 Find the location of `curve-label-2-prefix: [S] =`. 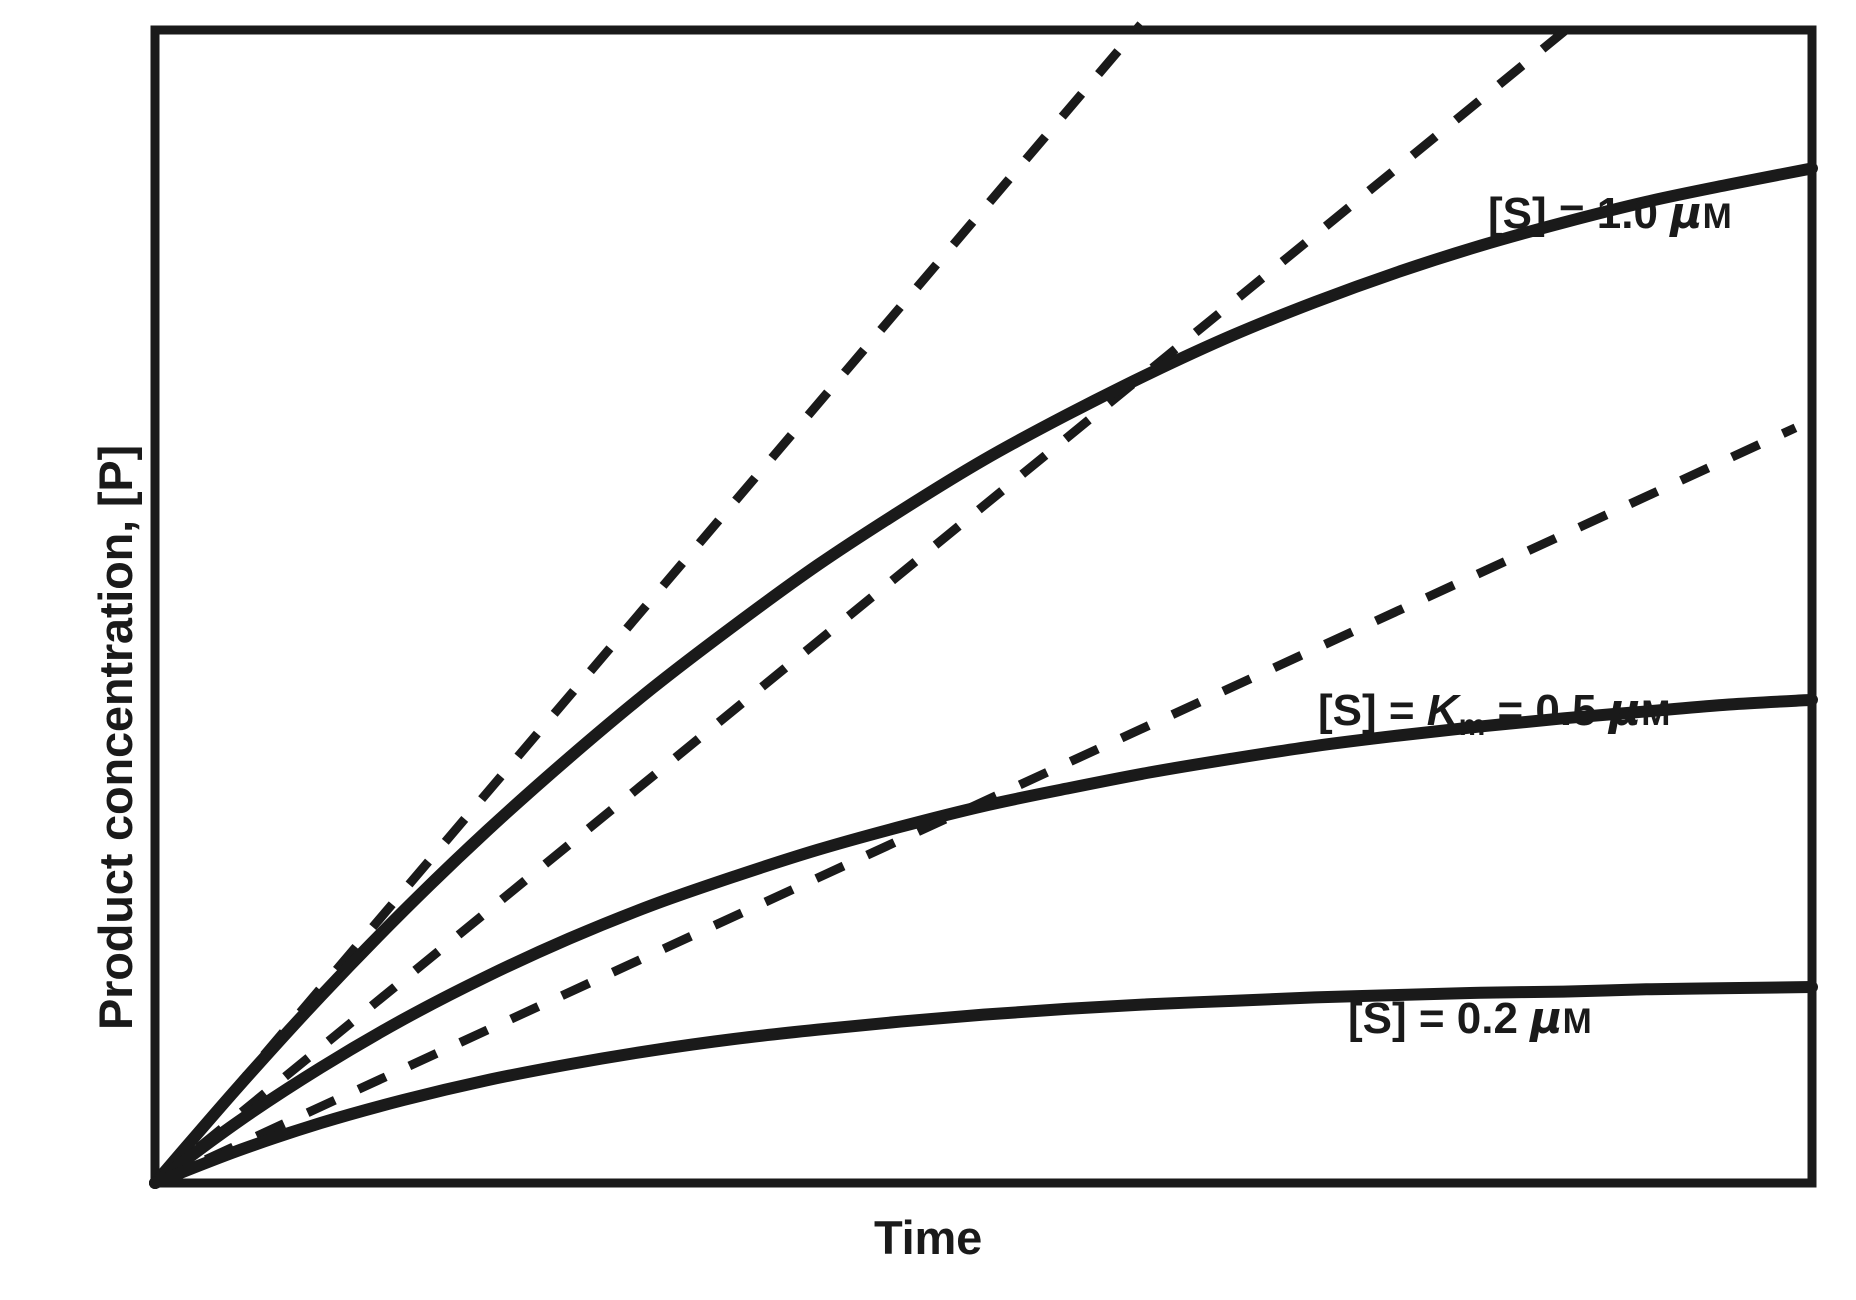

curve-label-2-prefix: [S] = is located at coordinates (1372, 710).